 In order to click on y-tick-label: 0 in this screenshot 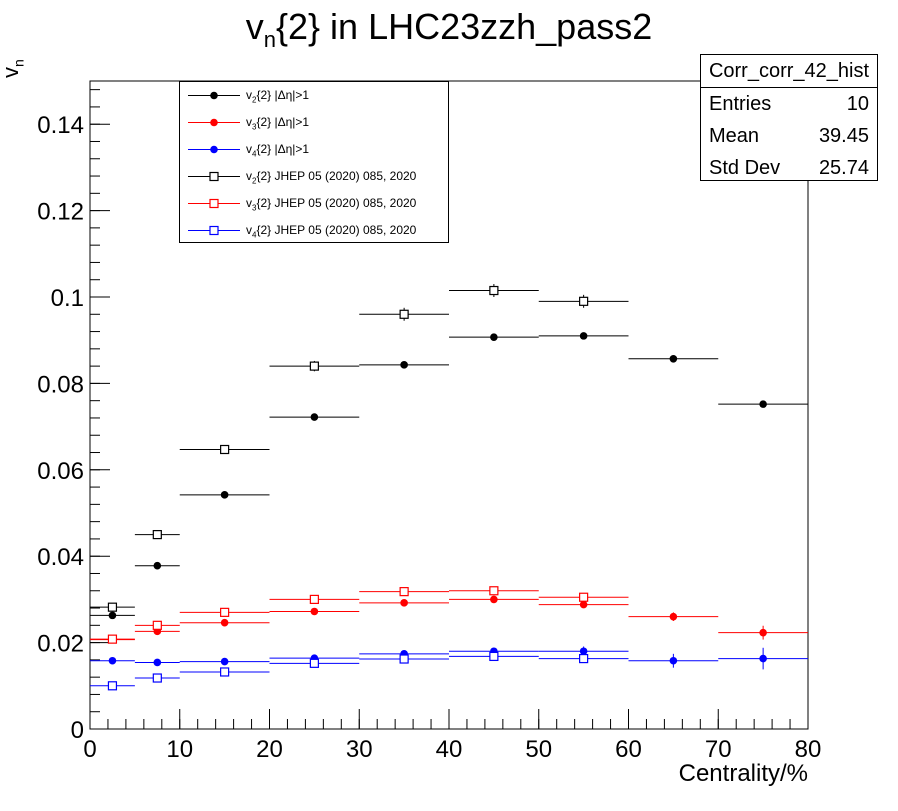, I will do `click(77, 730)`.